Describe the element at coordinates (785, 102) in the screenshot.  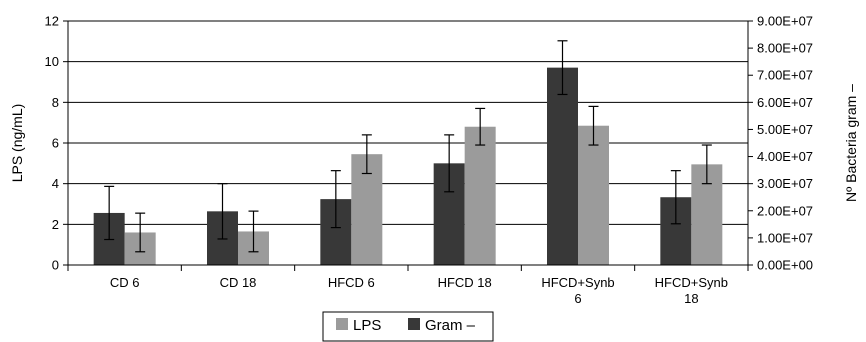
I see `y2-tick-label: 6.00E+07` at that location.